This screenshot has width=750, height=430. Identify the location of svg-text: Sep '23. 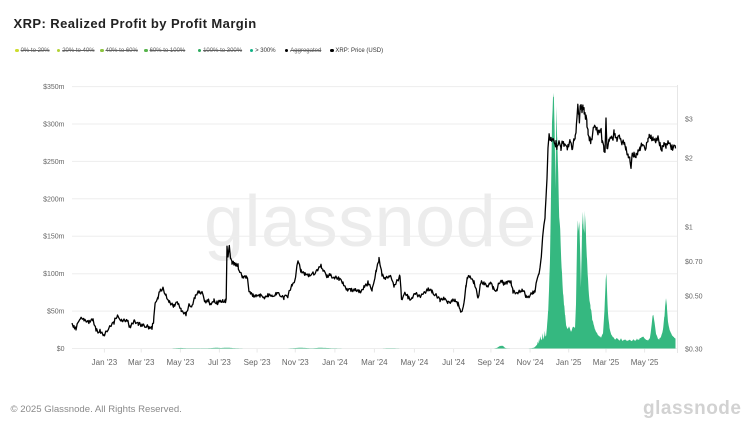
(257, 362).